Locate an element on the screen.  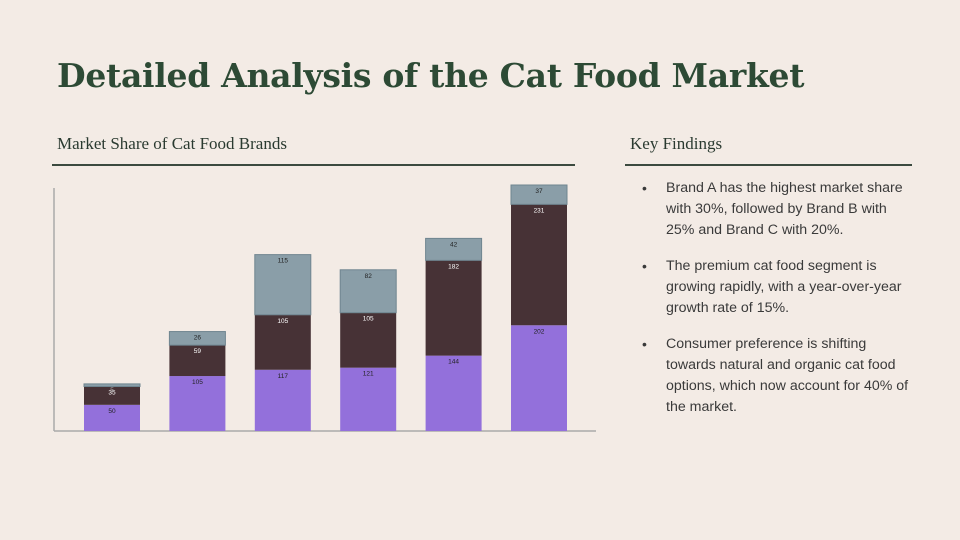
bar-value-label: 59 is located at coordinates (198, 351).